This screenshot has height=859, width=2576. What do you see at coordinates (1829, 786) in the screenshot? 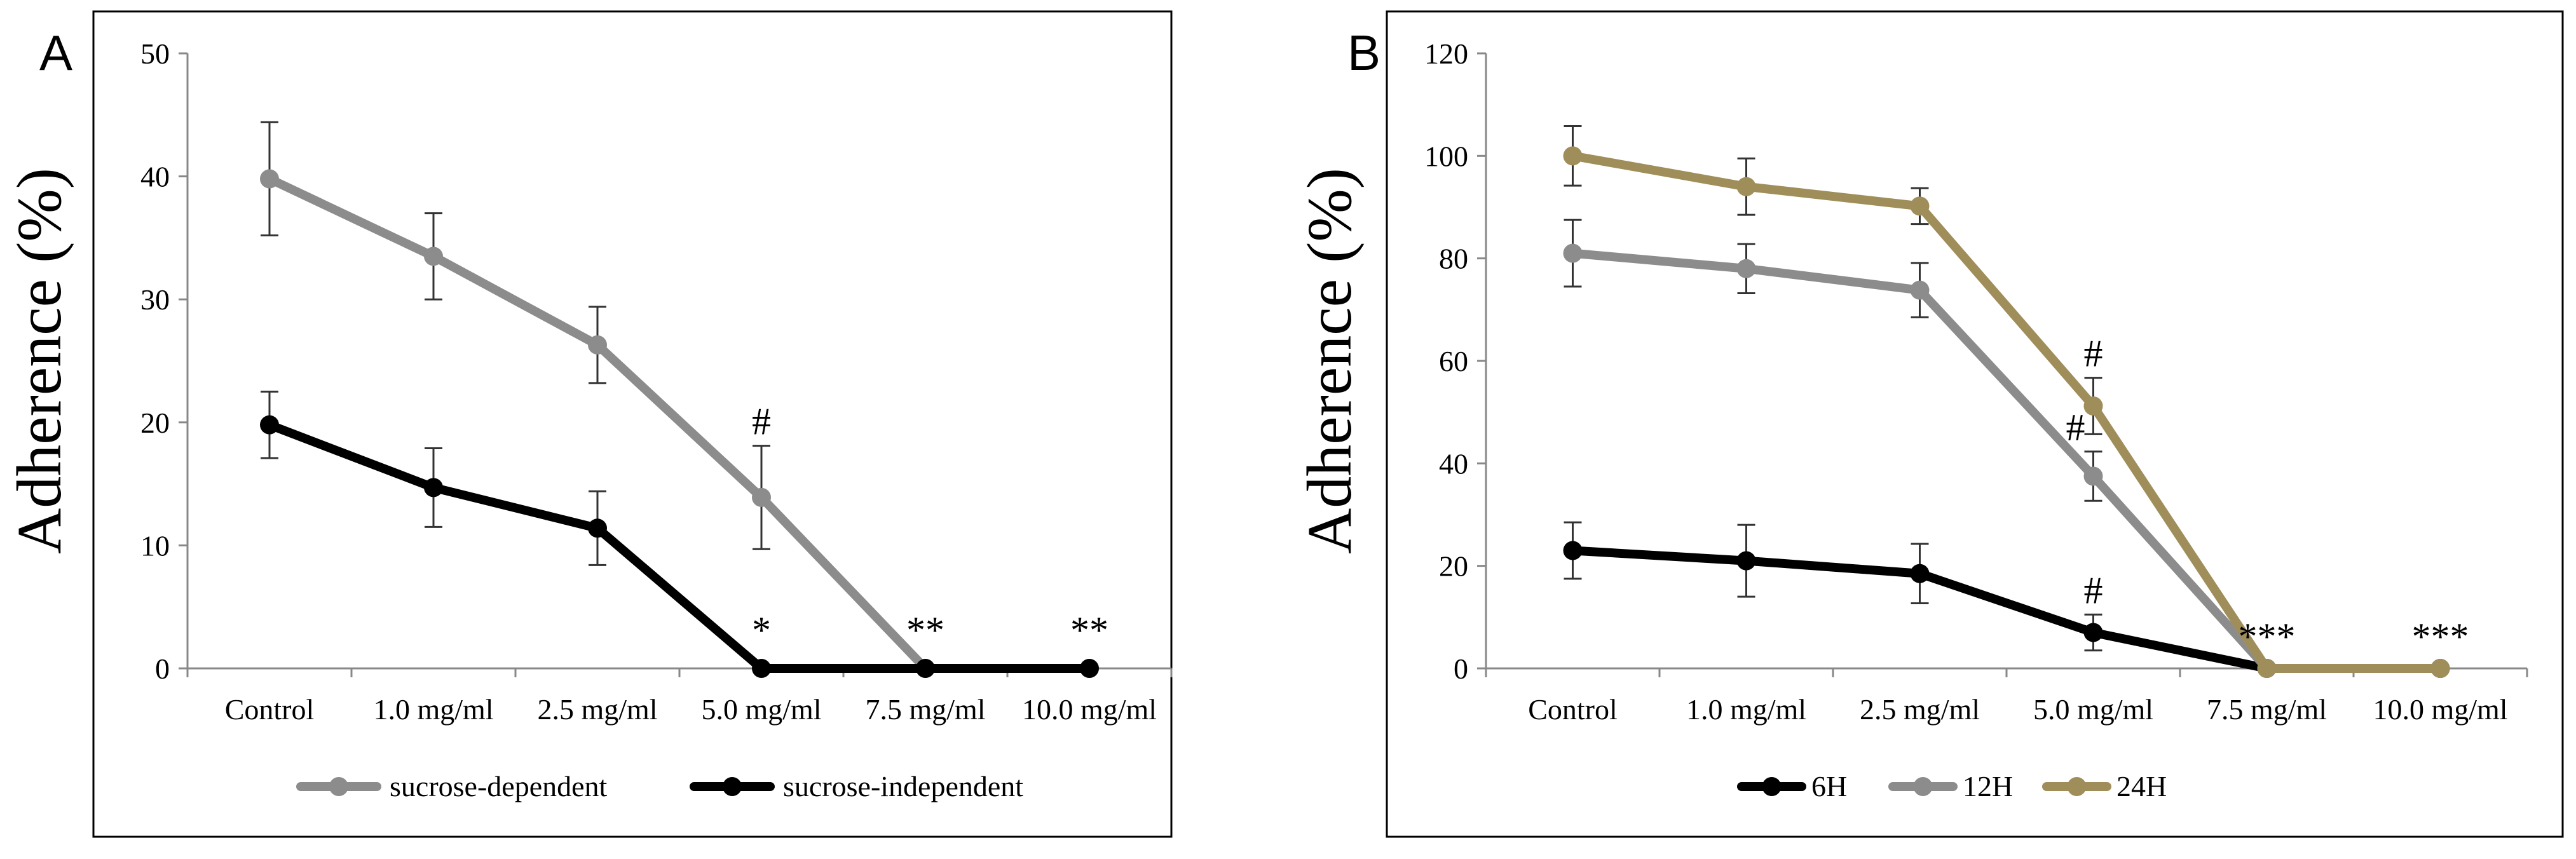
I see `legend-label-0: 6H` at bounding box center [1829, 786].